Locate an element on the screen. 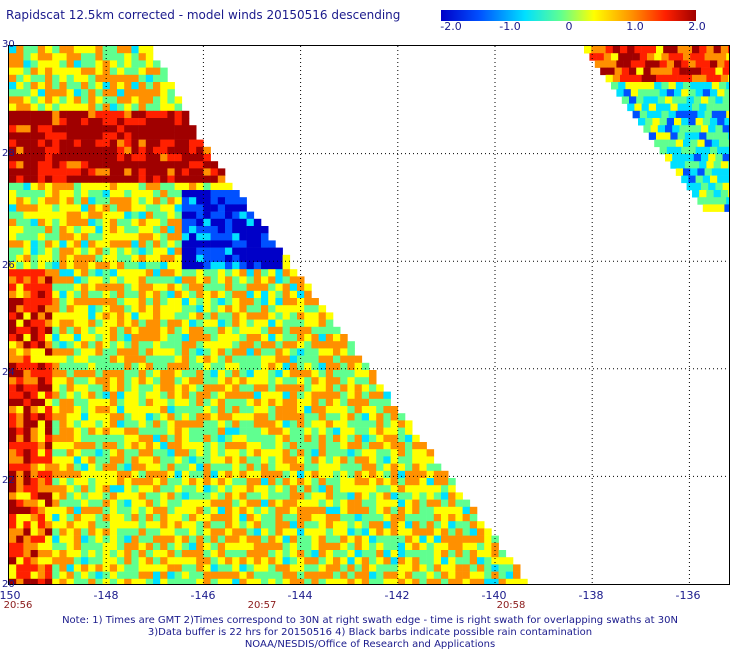 Image resolution: width=740 pixels, height=650 pixels. time-label: 20:56 is located at coordinates (18, 605).